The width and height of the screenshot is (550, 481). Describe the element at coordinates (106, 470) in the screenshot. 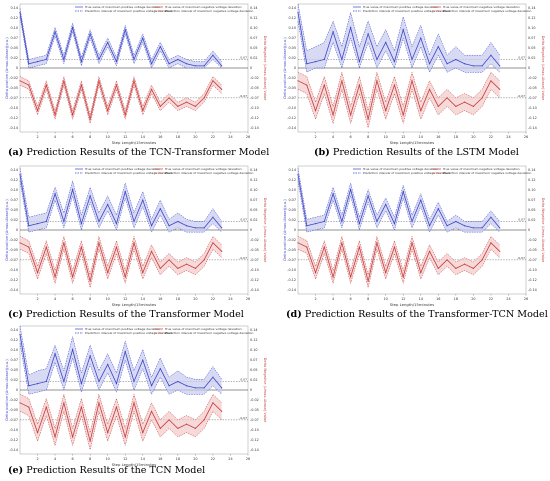

I see `caption-e: (e) Prediction Results of the TCN Model` at that location.